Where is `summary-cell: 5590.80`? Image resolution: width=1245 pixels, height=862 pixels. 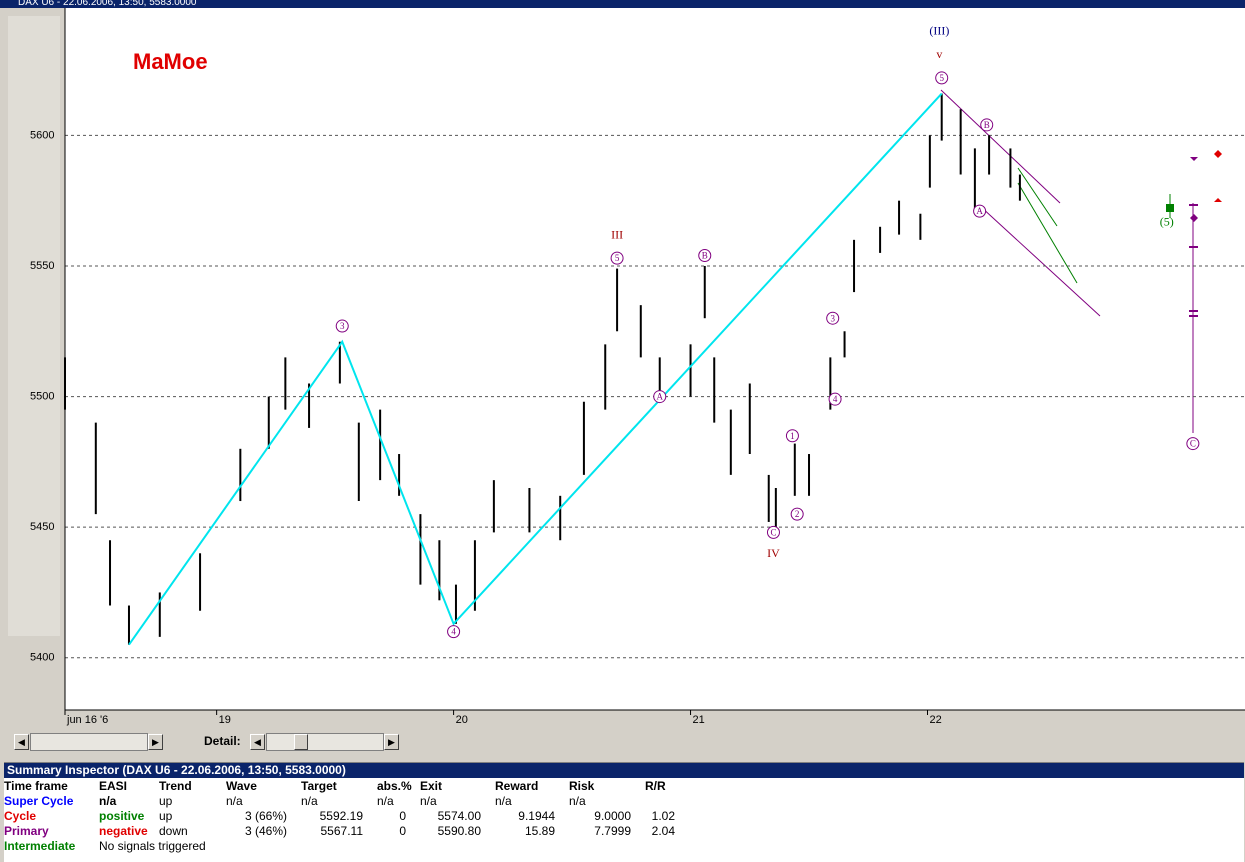 summary-cell: 5590.80 is located at coordinates (459, 830).